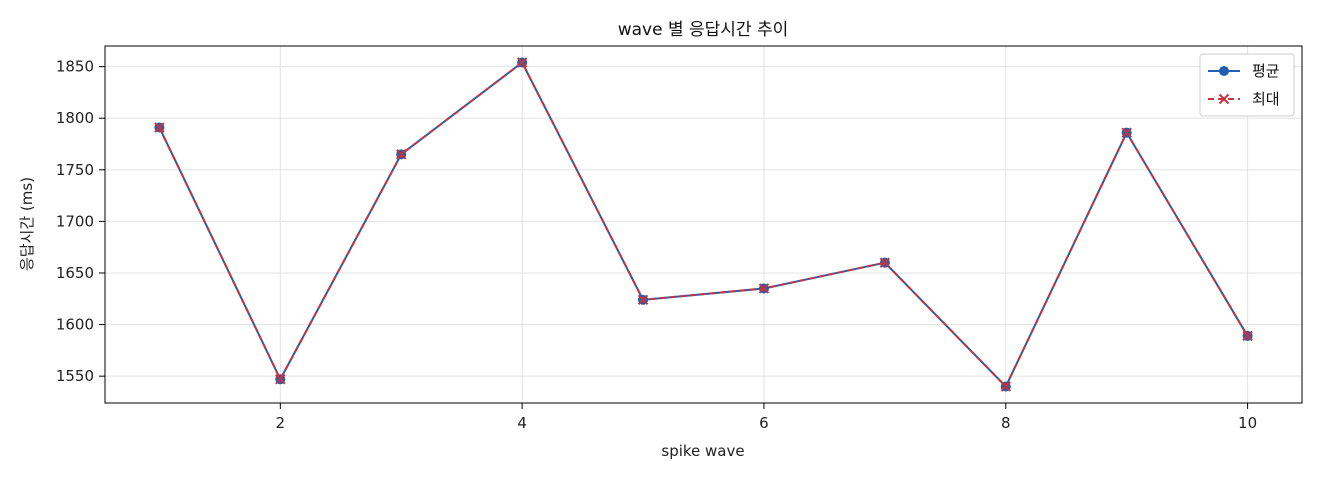 This screenshot has width=1320, height=480. I want to click on x-tick-label: 10, so click(1247, 423).